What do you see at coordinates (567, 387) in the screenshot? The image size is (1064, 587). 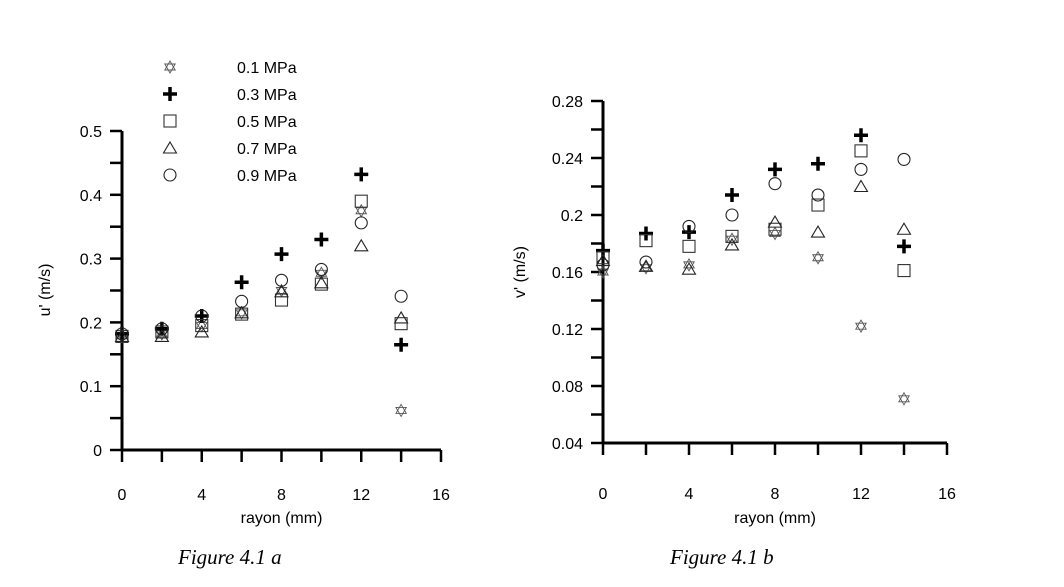 I see `y-tick-label: 0.08` at bounding box center [567, 387].